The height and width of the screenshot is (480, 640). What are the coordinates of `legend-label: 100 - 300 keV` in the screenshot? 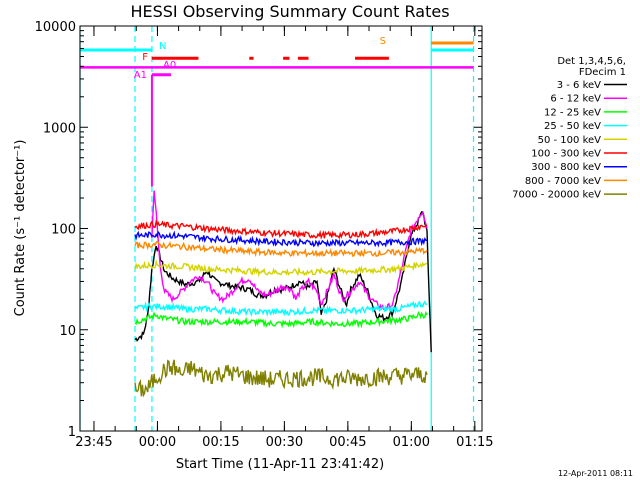 It's located at (566, 154).